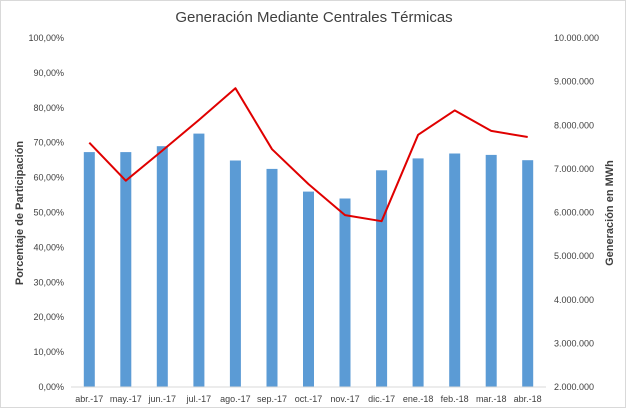 The height and width of the screenshot is (409, 626). I want to click on y-left-tick-label: 90,00%, so click(48, 73).